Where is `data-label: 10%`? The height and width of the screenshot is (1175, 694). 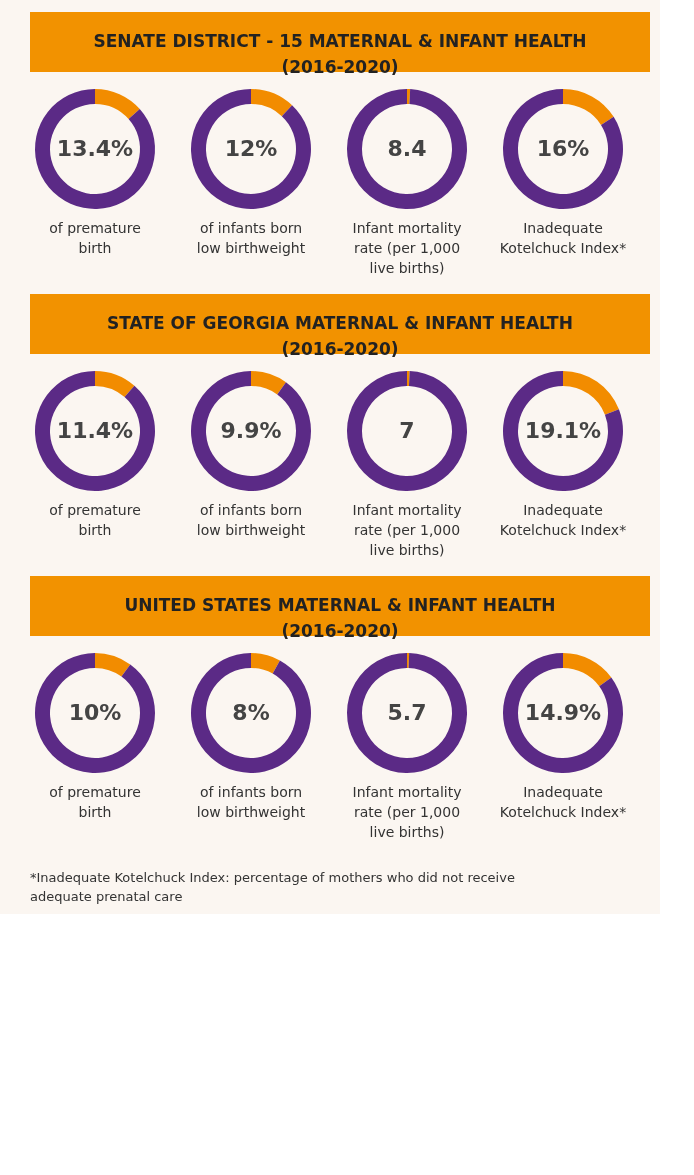 data-label: 10% is located at coordinates (95, 712).